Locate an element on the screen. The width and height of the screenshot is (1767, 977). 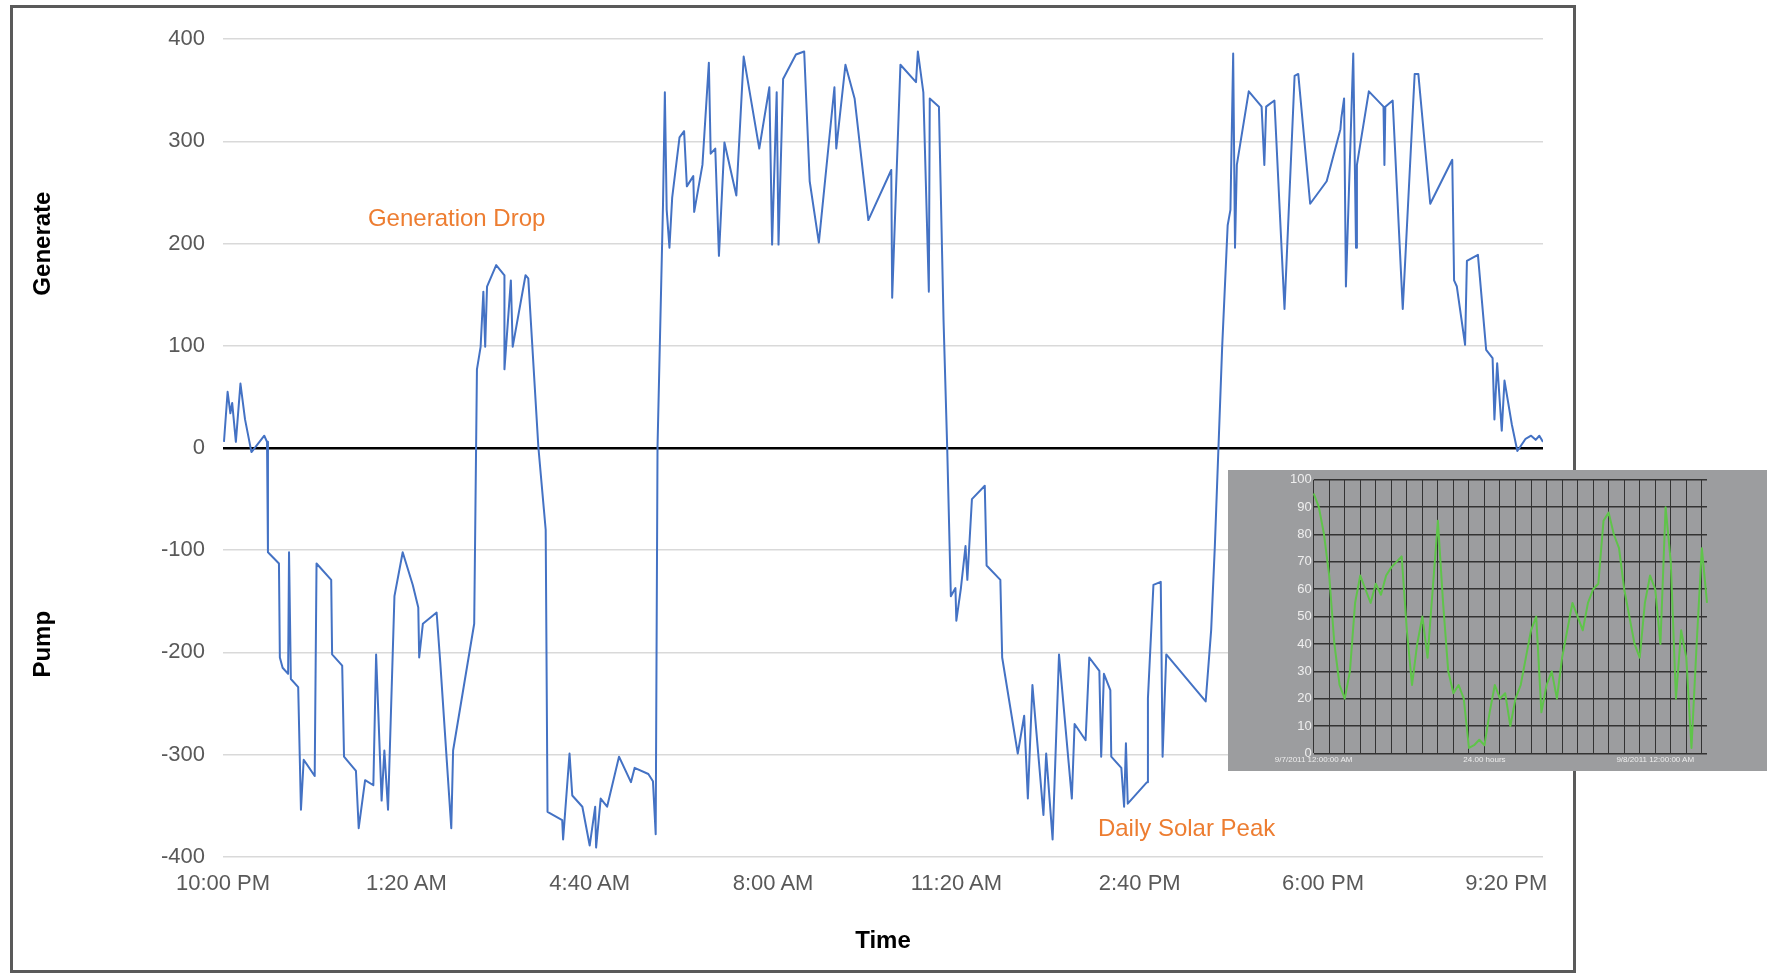
y-tick-label: -400 is located at coordinates (183, 855).